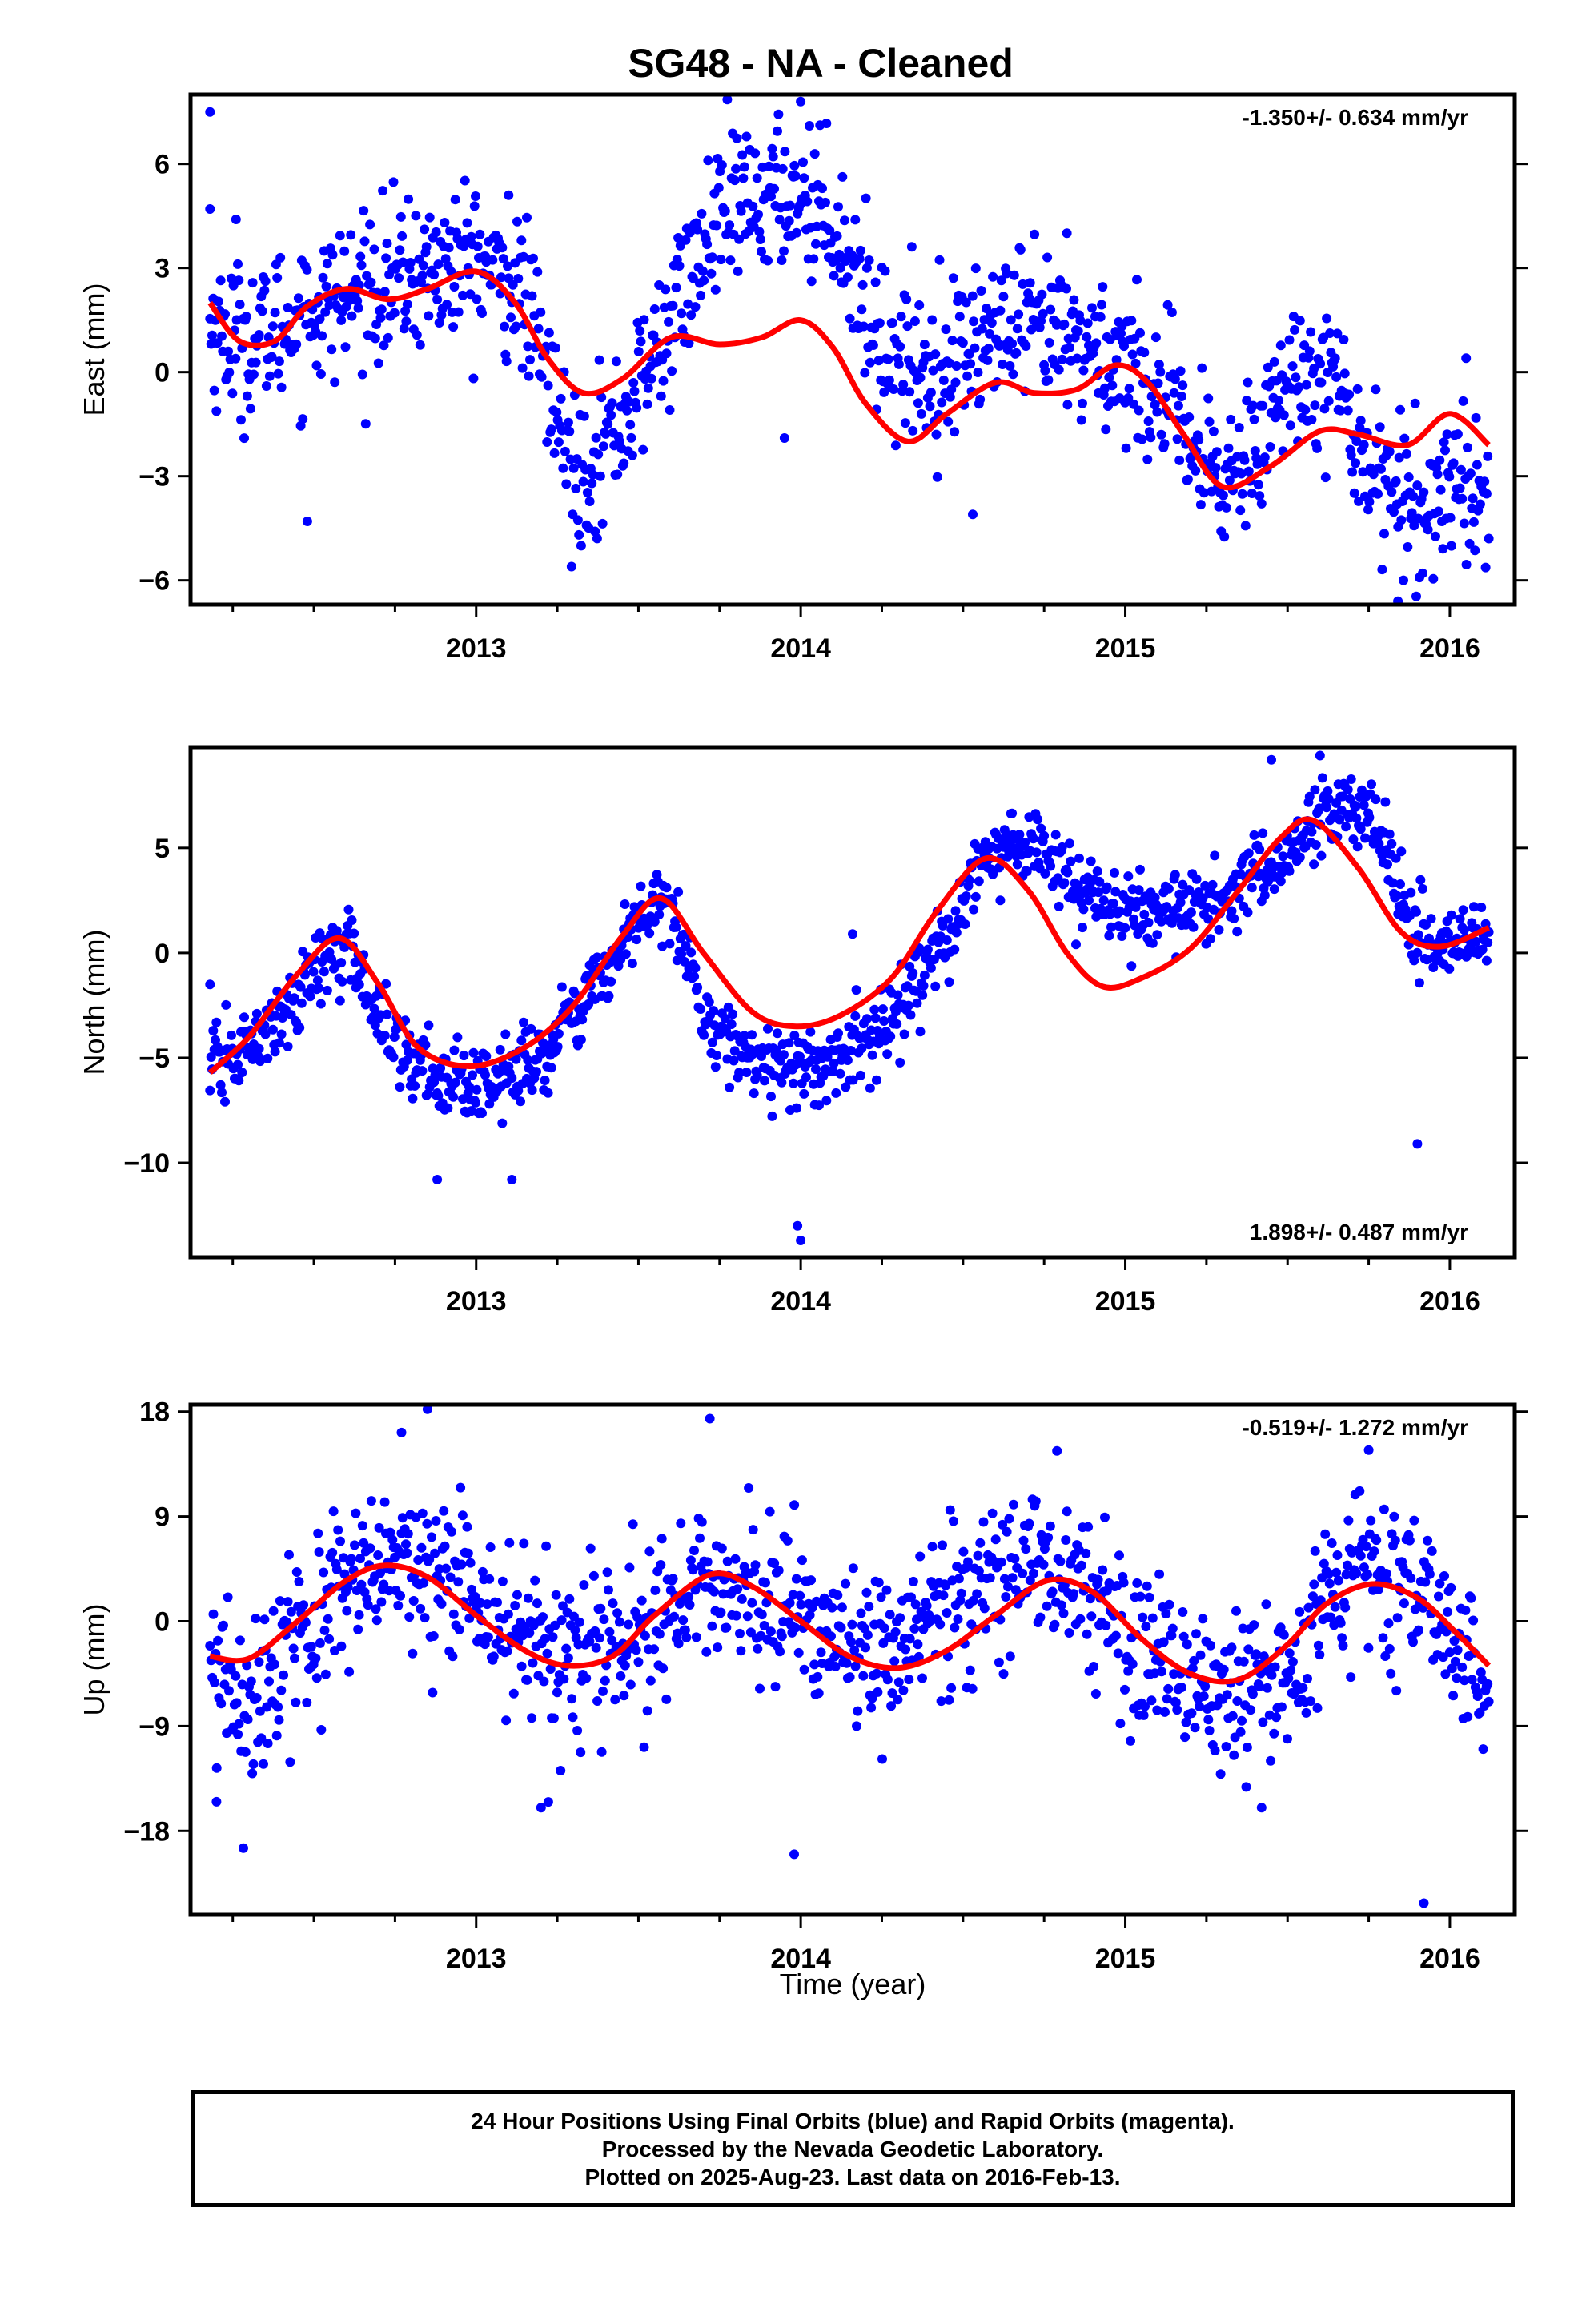 Image resolution: width=1582 pixels, height=2324 pixels. Describe the element at coordinates (800, 648) in the screenshot. I see `east-x-tick-label: 2014` at that location.